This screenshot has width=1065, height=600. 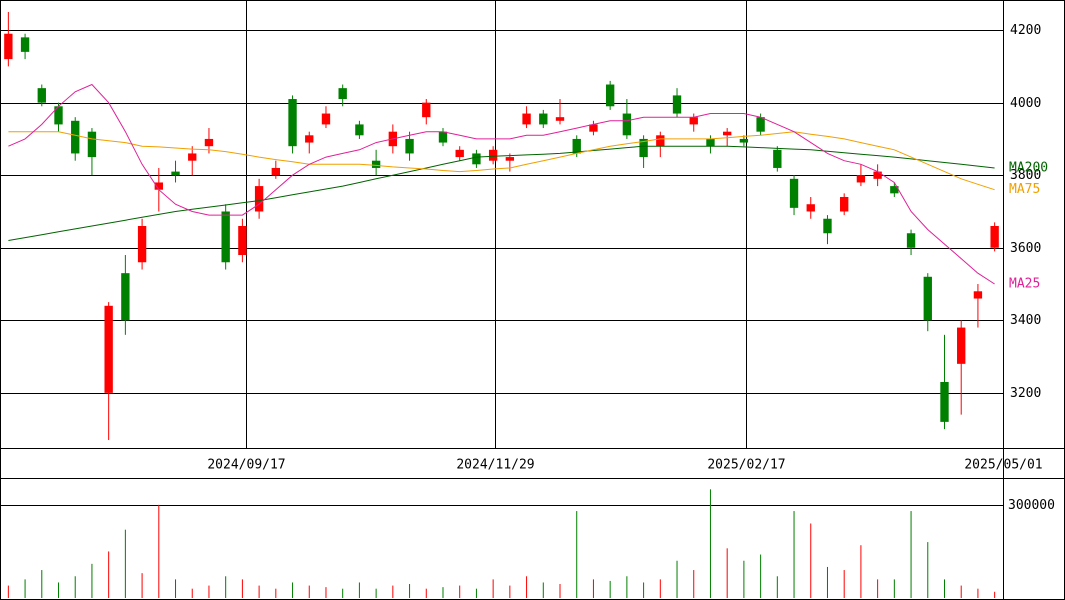 I want to click on x-tick-label: 2025/02/17, so click(x=746, y=465).